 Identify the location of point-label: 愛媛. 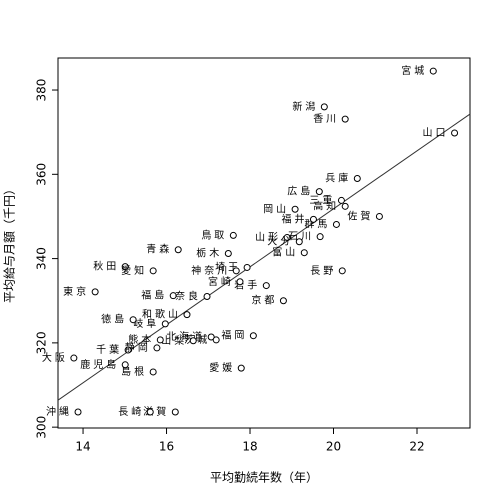
(222, 367).